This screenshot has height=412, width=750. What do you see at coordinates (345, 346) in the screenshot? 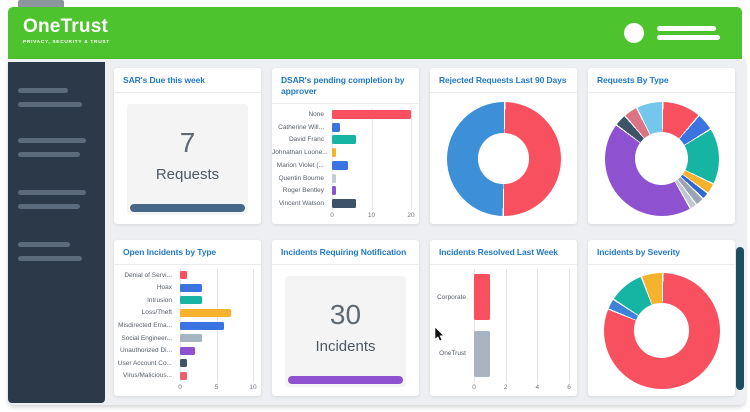
I see `stat-label: Incidents` at bounding box center [345, 346].